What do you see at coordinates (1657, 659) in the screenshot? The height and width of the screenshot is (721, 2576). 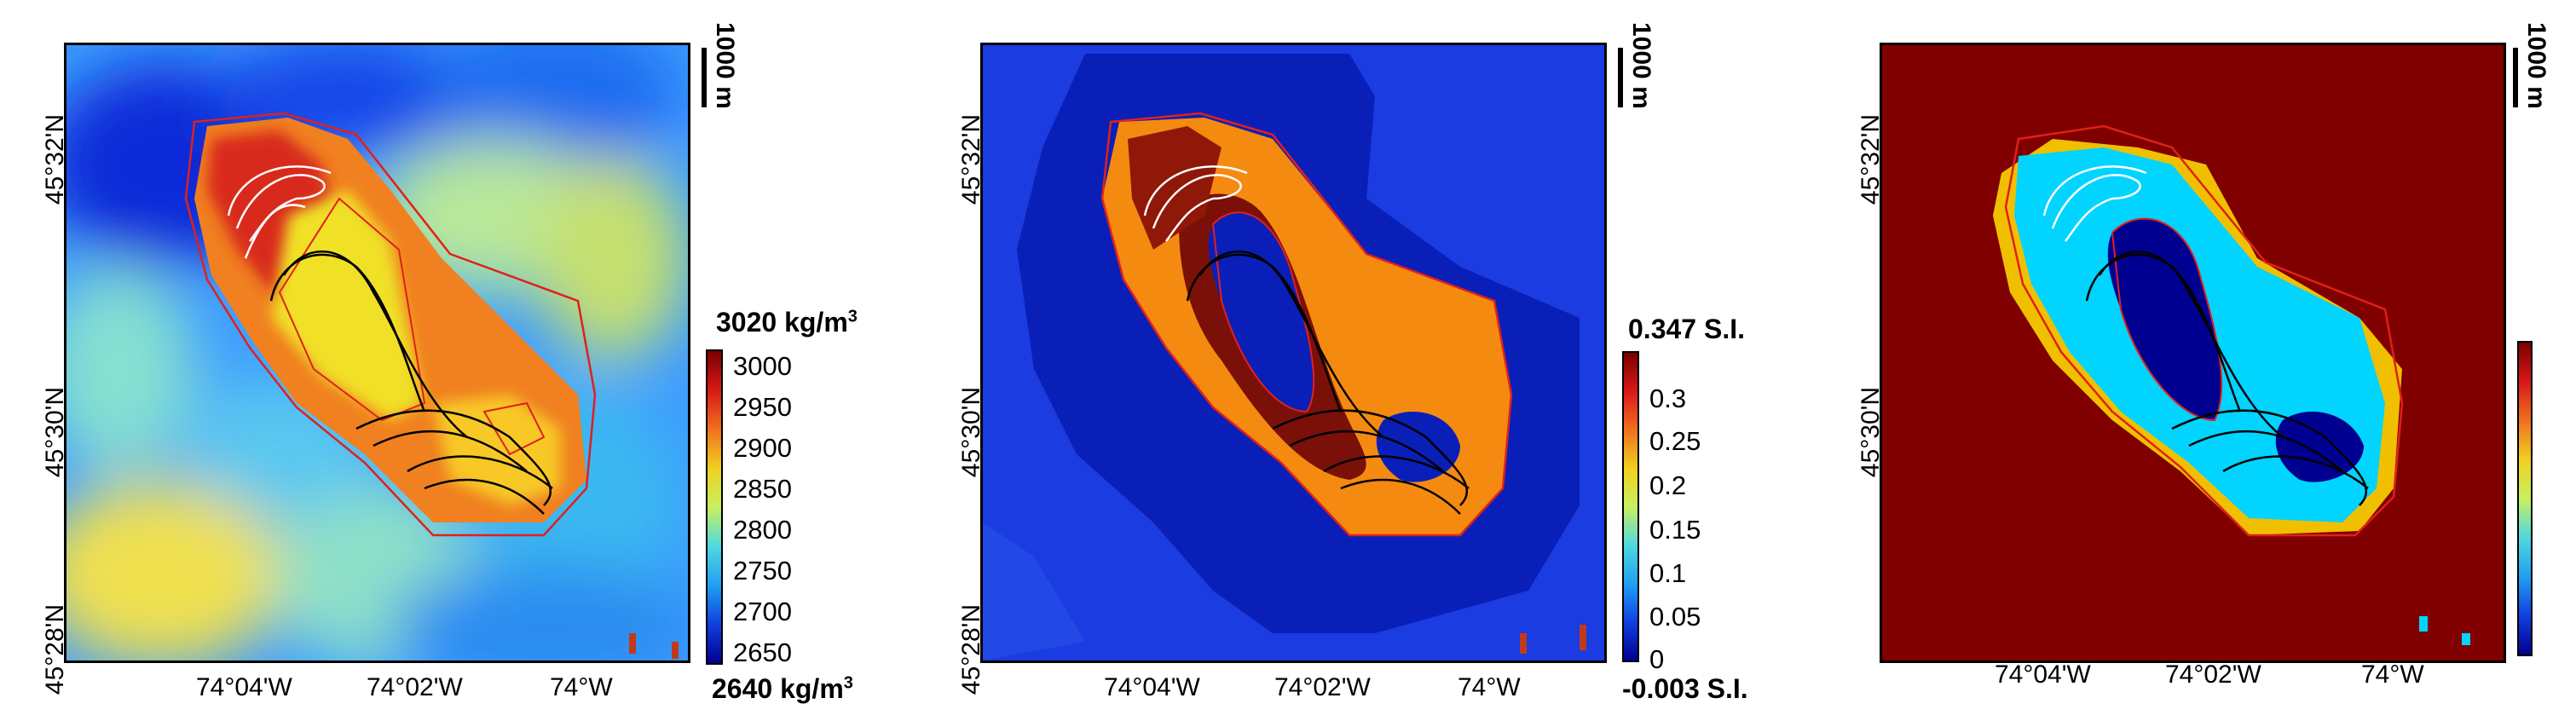 I see `colorbar-tick: 0` at bounding box center [1657, 659].